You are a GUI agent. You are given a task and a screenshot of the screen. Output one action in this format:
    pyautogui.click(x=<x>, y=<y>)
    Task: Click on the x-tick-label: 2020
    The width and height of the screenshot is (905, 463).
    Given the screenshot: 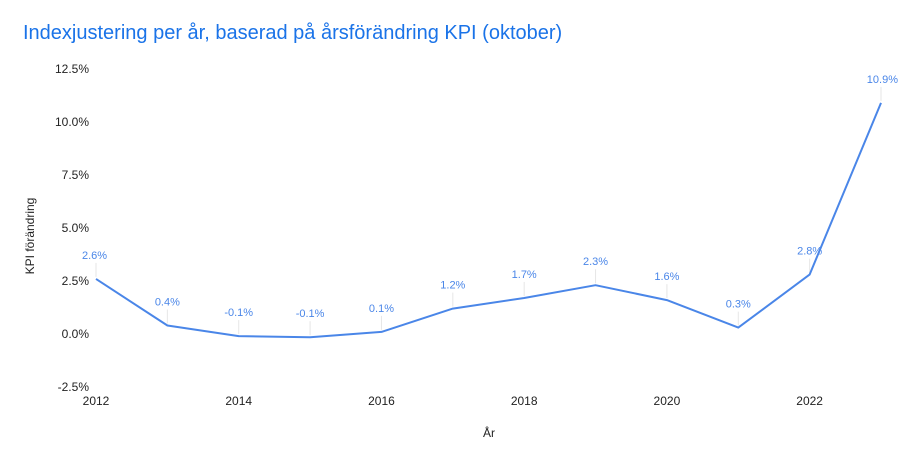 What is the action you would take?
    pyautogui.click(x=667, y=401)
    